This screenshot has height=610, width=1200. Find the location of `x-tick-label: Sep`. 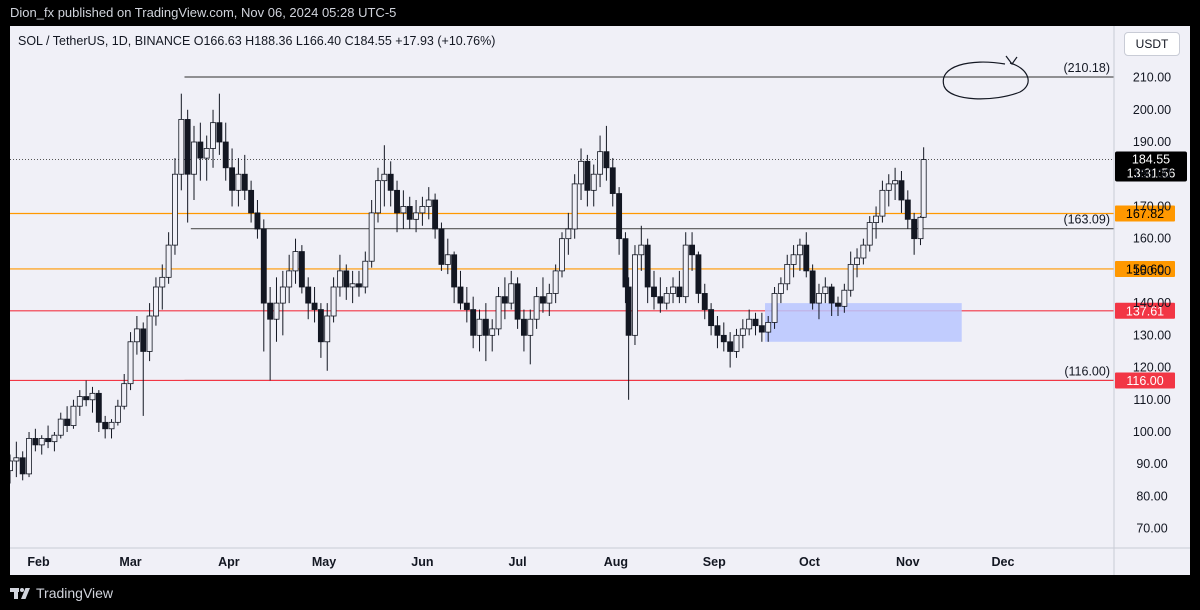

x-tick-label: Sep is located at coordinates (714, 562).